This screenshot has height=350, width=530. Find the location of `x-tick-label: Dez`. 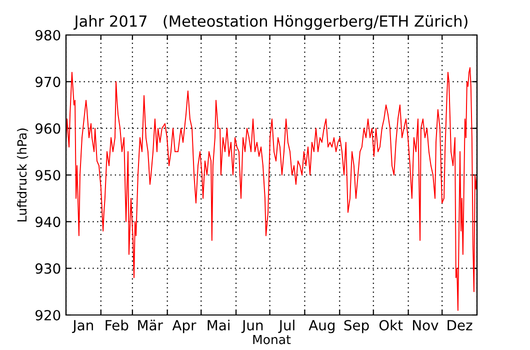

x-tick-label: Dez is located at coordinates (460, 325).